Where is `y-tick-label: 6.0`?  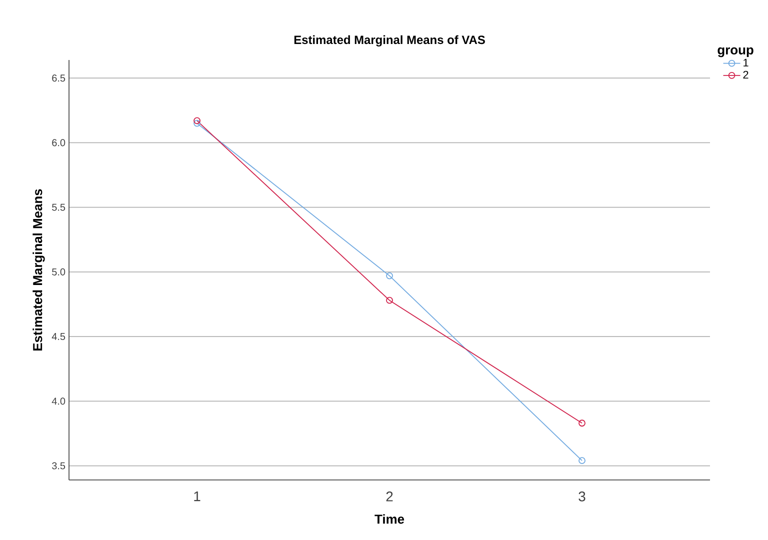
y-tick-label: 6.0 is located at coordinates (59, 142).